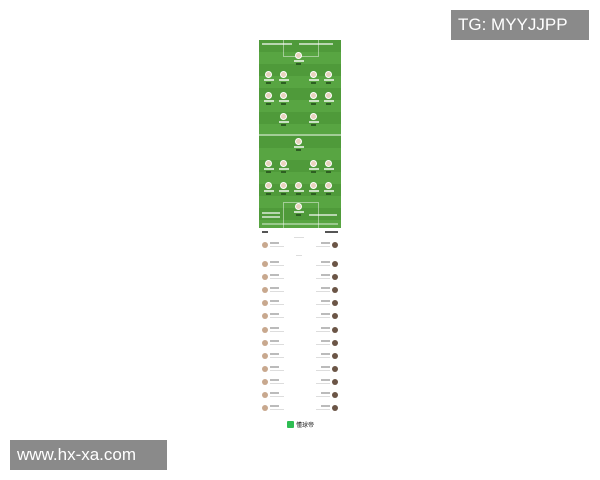 Image resolution: width=600 pixels, height=480 pixels. Describe the element at coordinates (300, 424) in the screenshot. I see `brand-logo: 懂球帝` at that location.